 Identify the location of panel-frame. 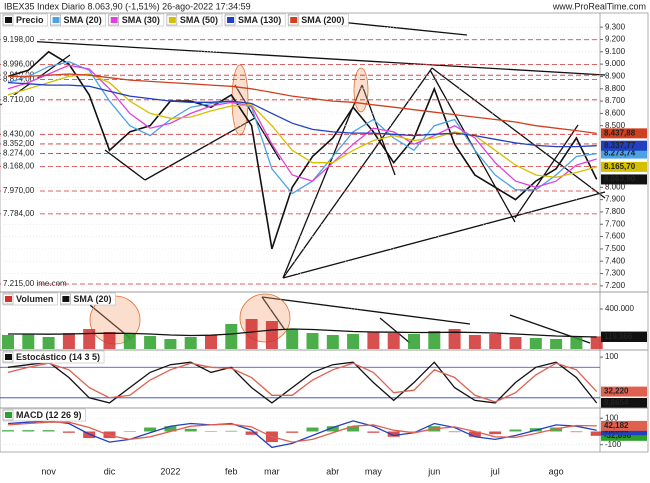
(324, 430).